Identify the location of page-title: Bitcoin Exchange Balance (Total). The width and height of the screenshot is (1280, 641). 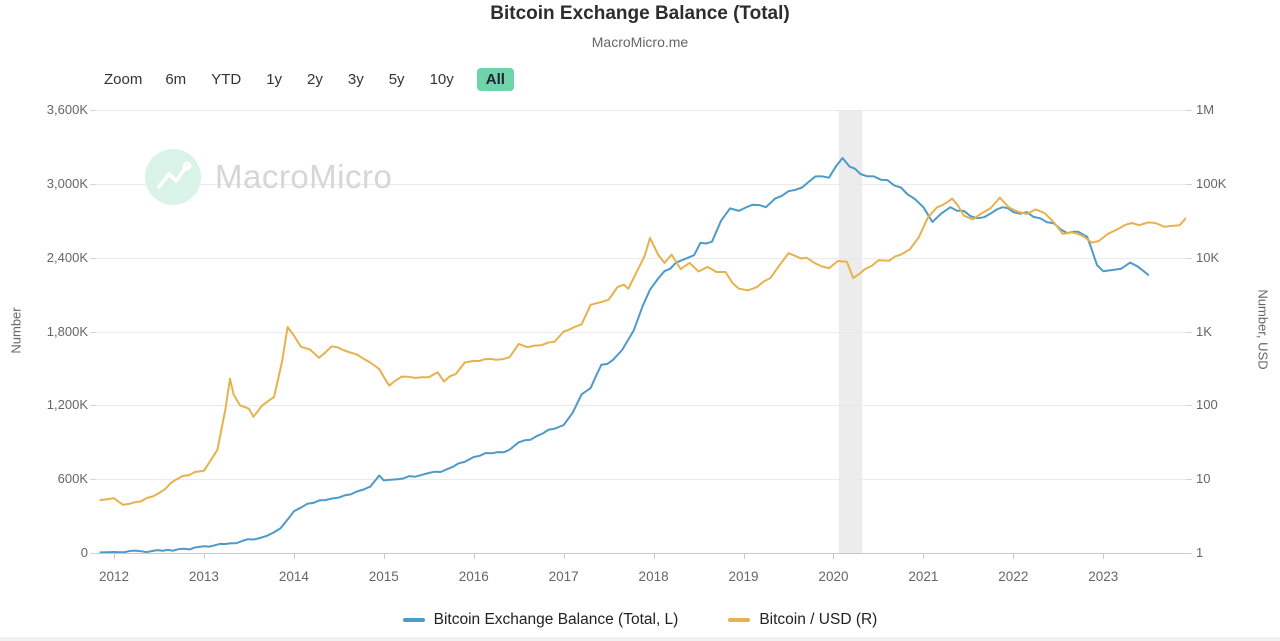
(640, 13).